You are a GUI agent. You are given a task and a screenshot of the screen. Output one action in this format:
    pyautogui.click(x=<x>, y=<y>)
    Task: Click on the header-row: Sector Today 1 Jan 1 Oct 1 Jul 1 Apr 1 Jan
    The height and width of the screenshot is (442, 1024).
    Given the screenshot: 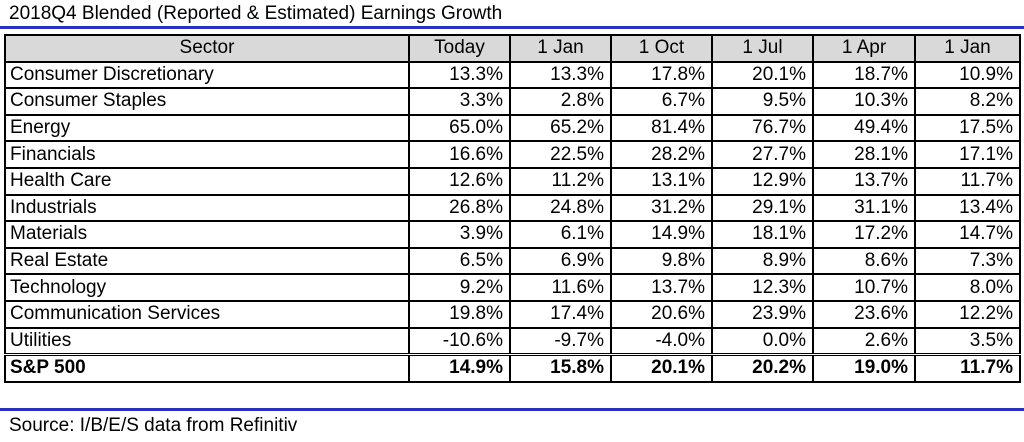 What is the action you would take?
    pyautogui.click(x=512, y=48)
    